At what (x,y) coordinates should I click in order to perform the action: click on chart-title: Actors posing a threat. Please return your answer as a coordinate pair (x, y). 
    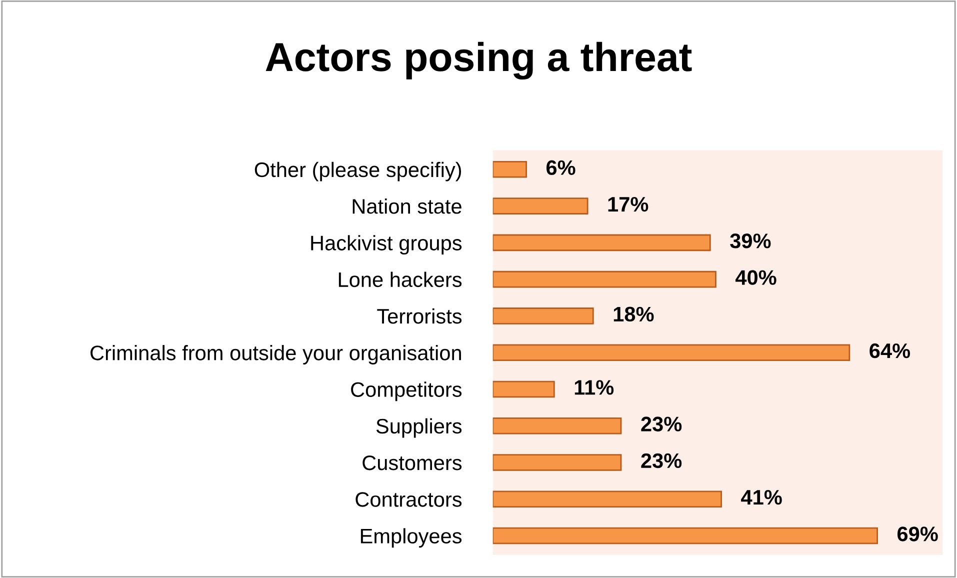
    Looking at the image, I should click on (479, 61).